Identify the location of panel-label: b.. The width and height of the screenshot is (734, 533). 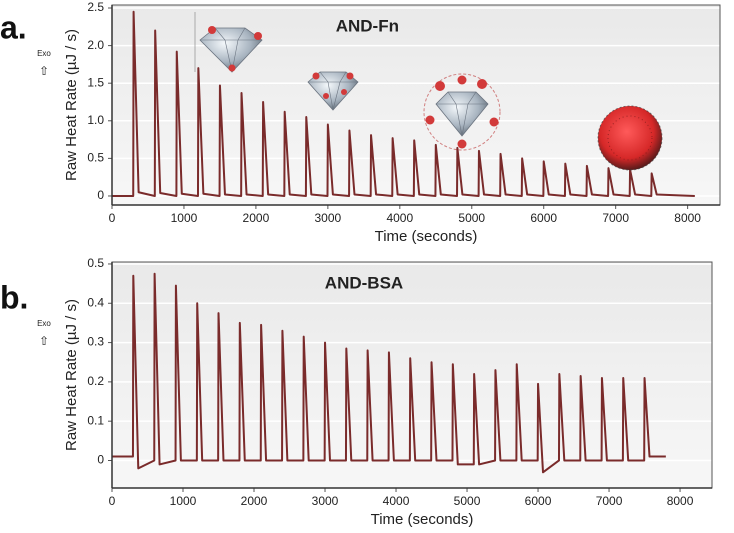
(14, 297).